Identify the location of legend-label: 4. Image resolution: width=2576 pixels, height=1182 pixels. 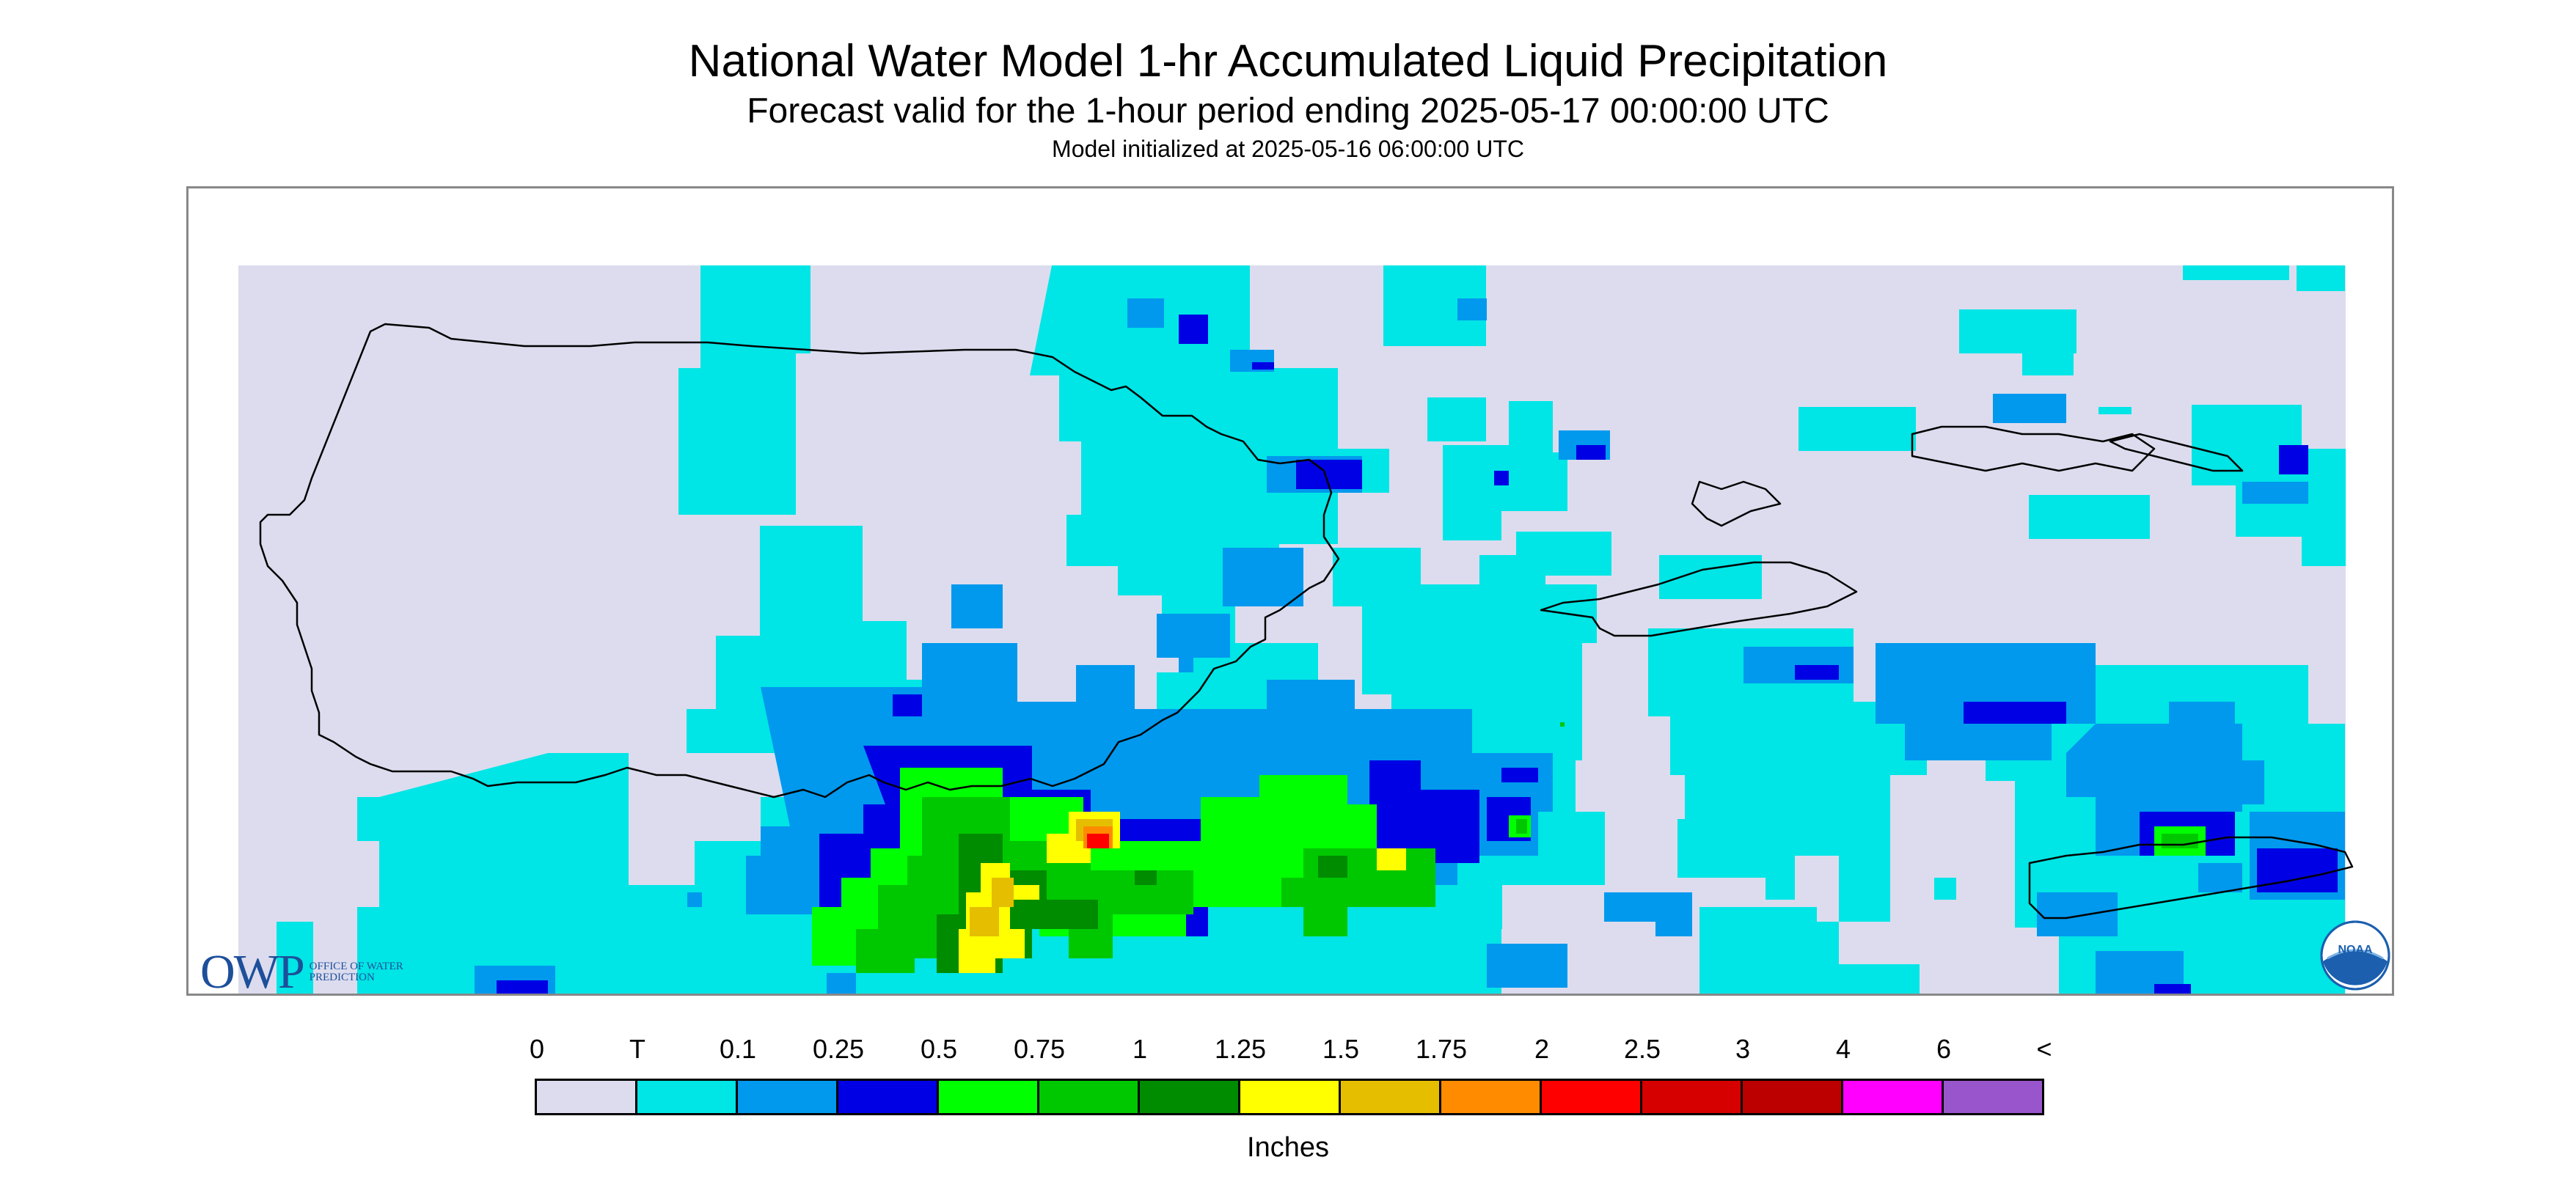
(1843, 1049).